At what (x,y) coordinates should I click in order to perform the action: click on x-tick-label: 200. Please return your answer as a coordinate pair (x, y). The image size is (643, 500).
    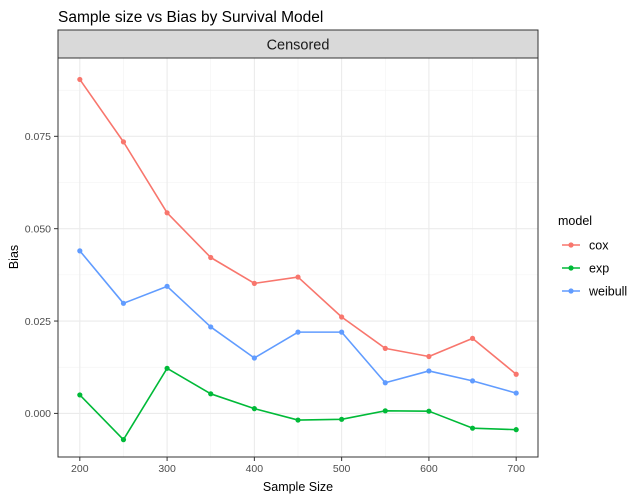
    Looking at the image, I should click on (80, 469).